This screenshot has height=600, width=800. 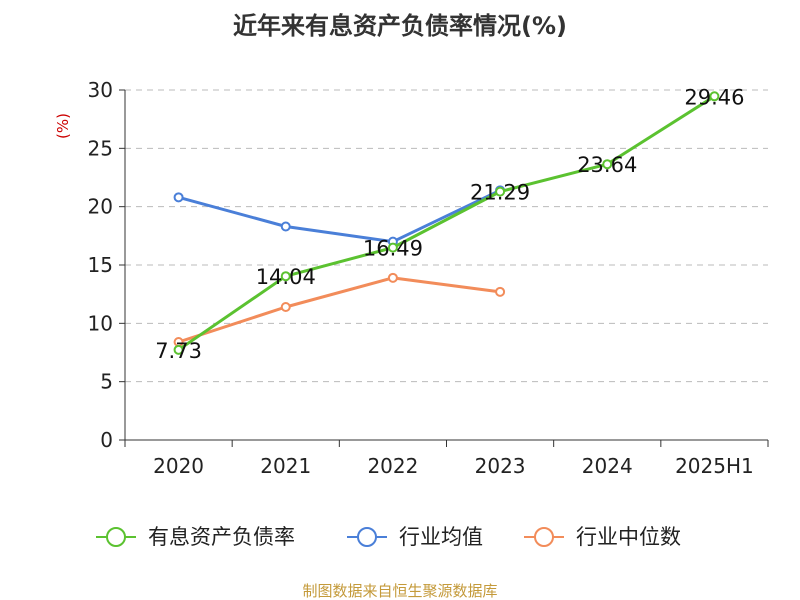 I want to click on data-label: 23.64, so click(x=607, y=165).